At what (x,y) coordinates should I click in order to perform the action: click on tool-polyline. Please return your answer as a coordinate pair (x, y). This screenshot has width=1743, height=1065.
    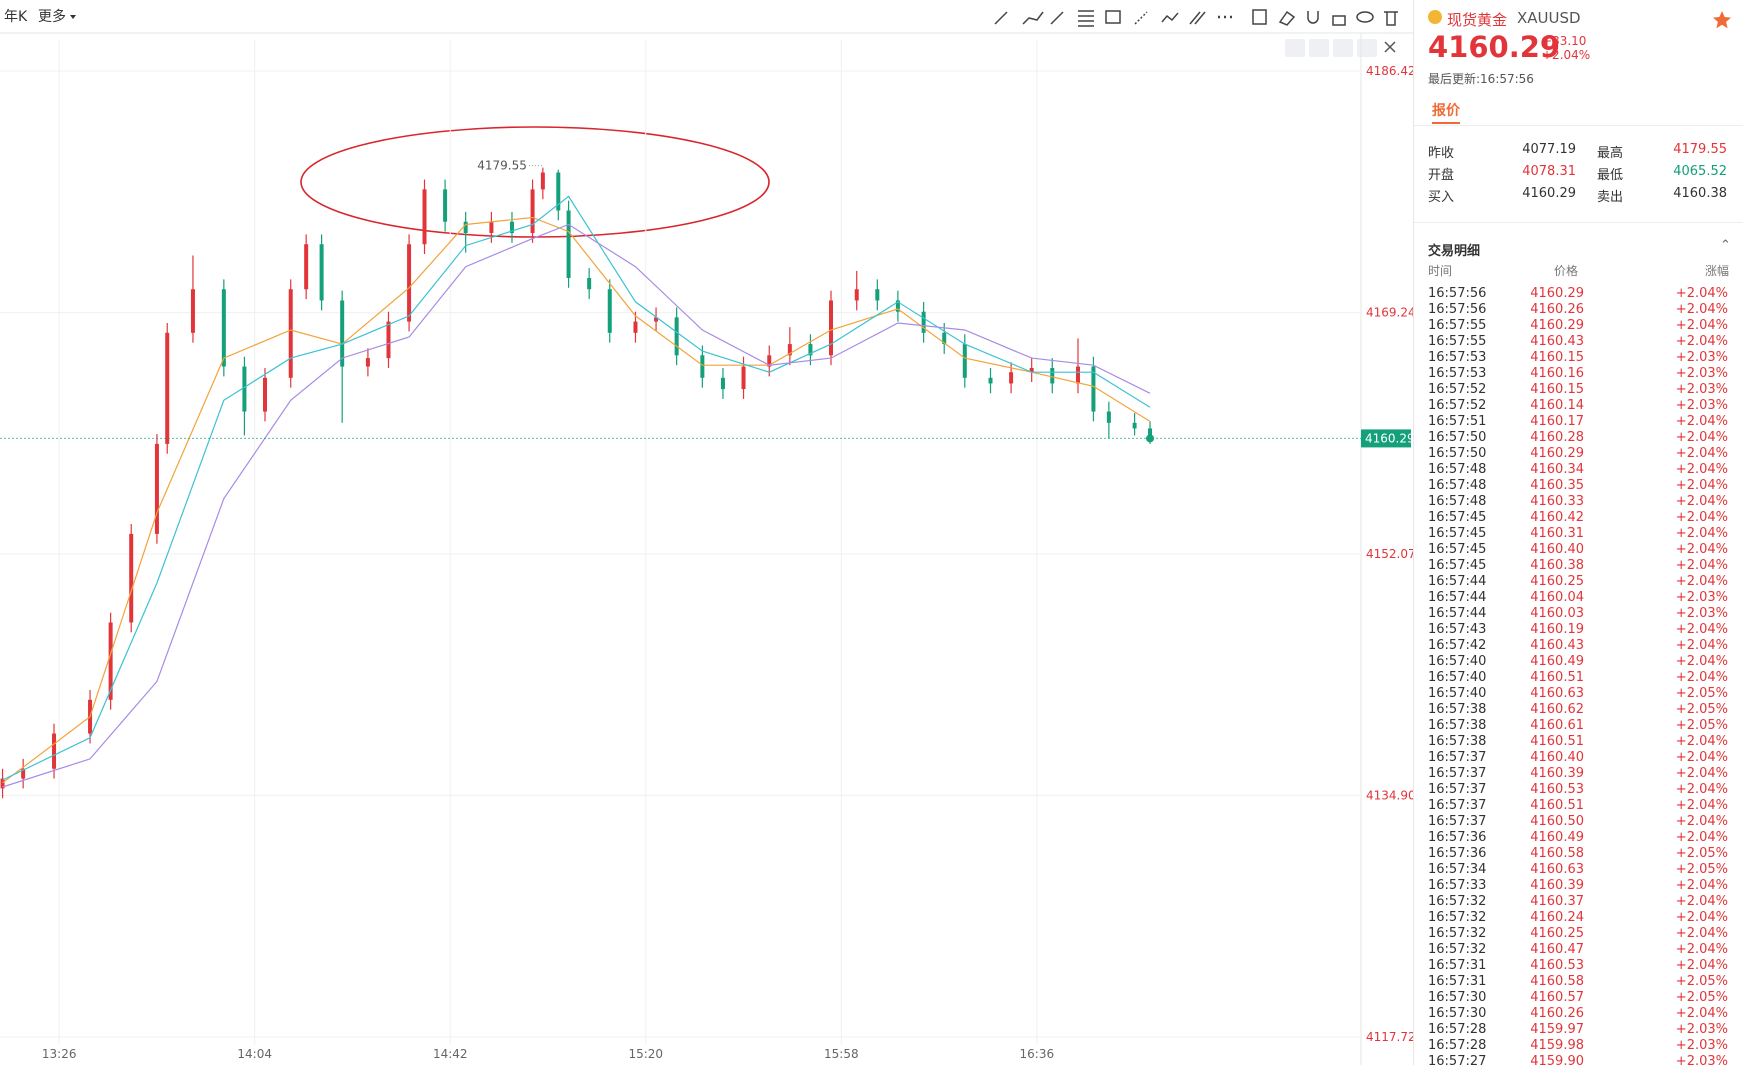
    Looking at the image, I should click on (1033, 18).